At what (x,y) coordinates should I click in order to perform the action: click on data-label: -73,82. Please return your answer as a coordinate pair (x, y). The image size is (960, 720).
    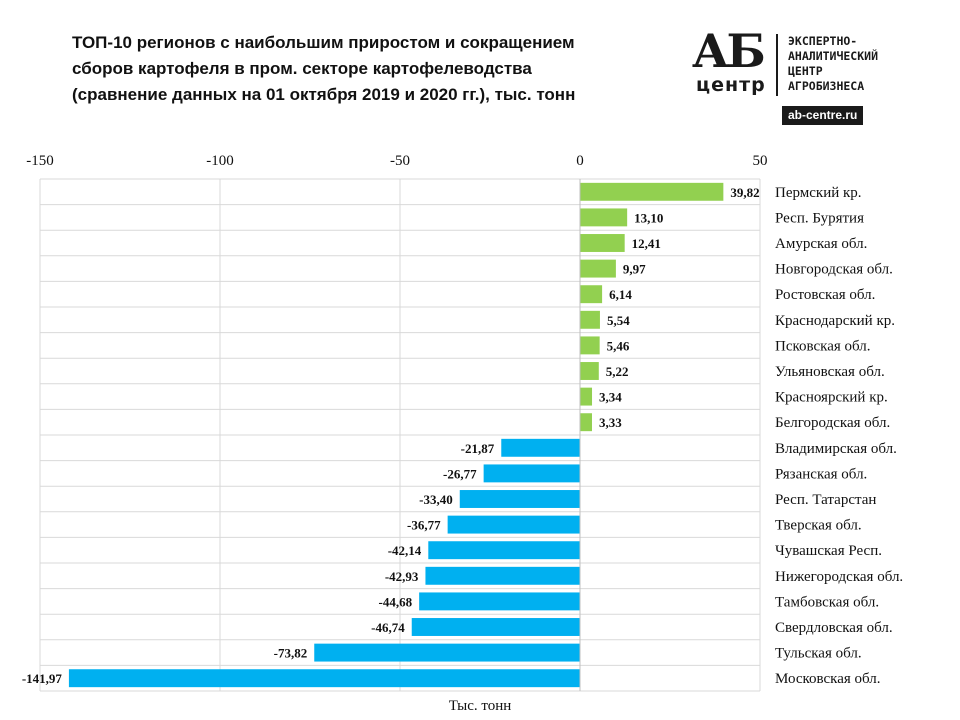
    Looking at the image, I should click on (291, 653).